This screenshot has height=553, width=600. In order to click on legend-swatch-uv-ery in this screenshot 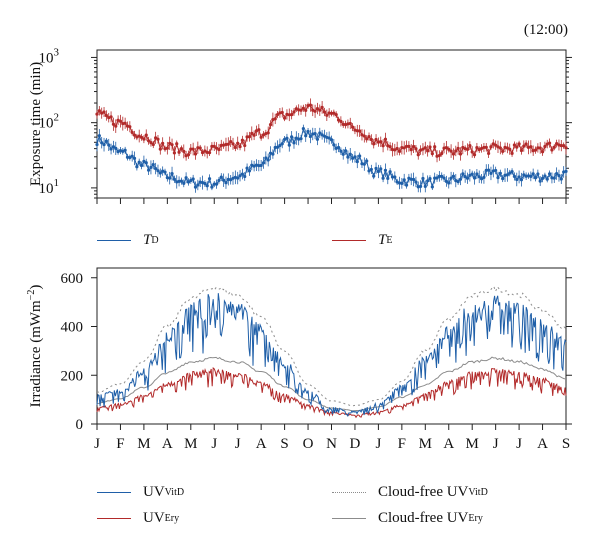, I will do `click(114, 518)`.